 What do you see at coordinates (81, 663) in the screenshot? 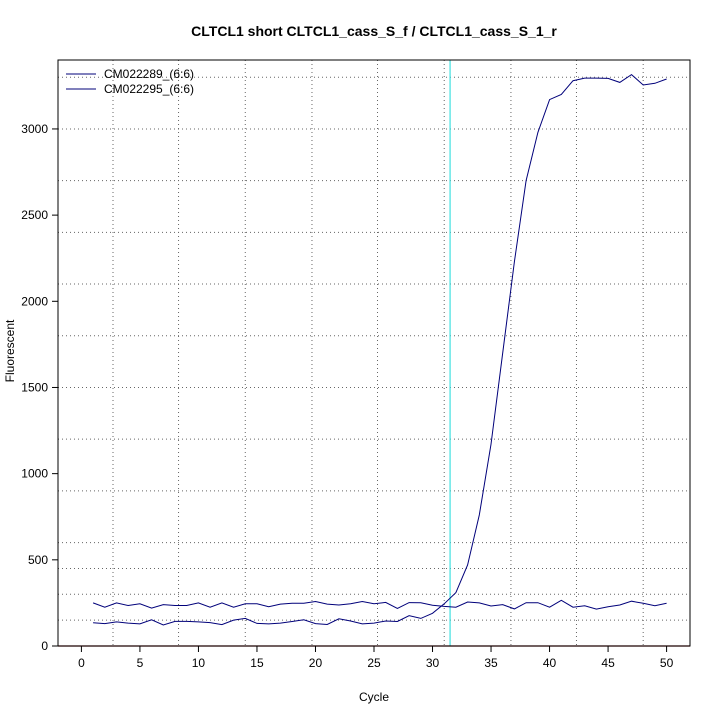
I see `x-tick-label: 0` at bounding box center [81, 663].